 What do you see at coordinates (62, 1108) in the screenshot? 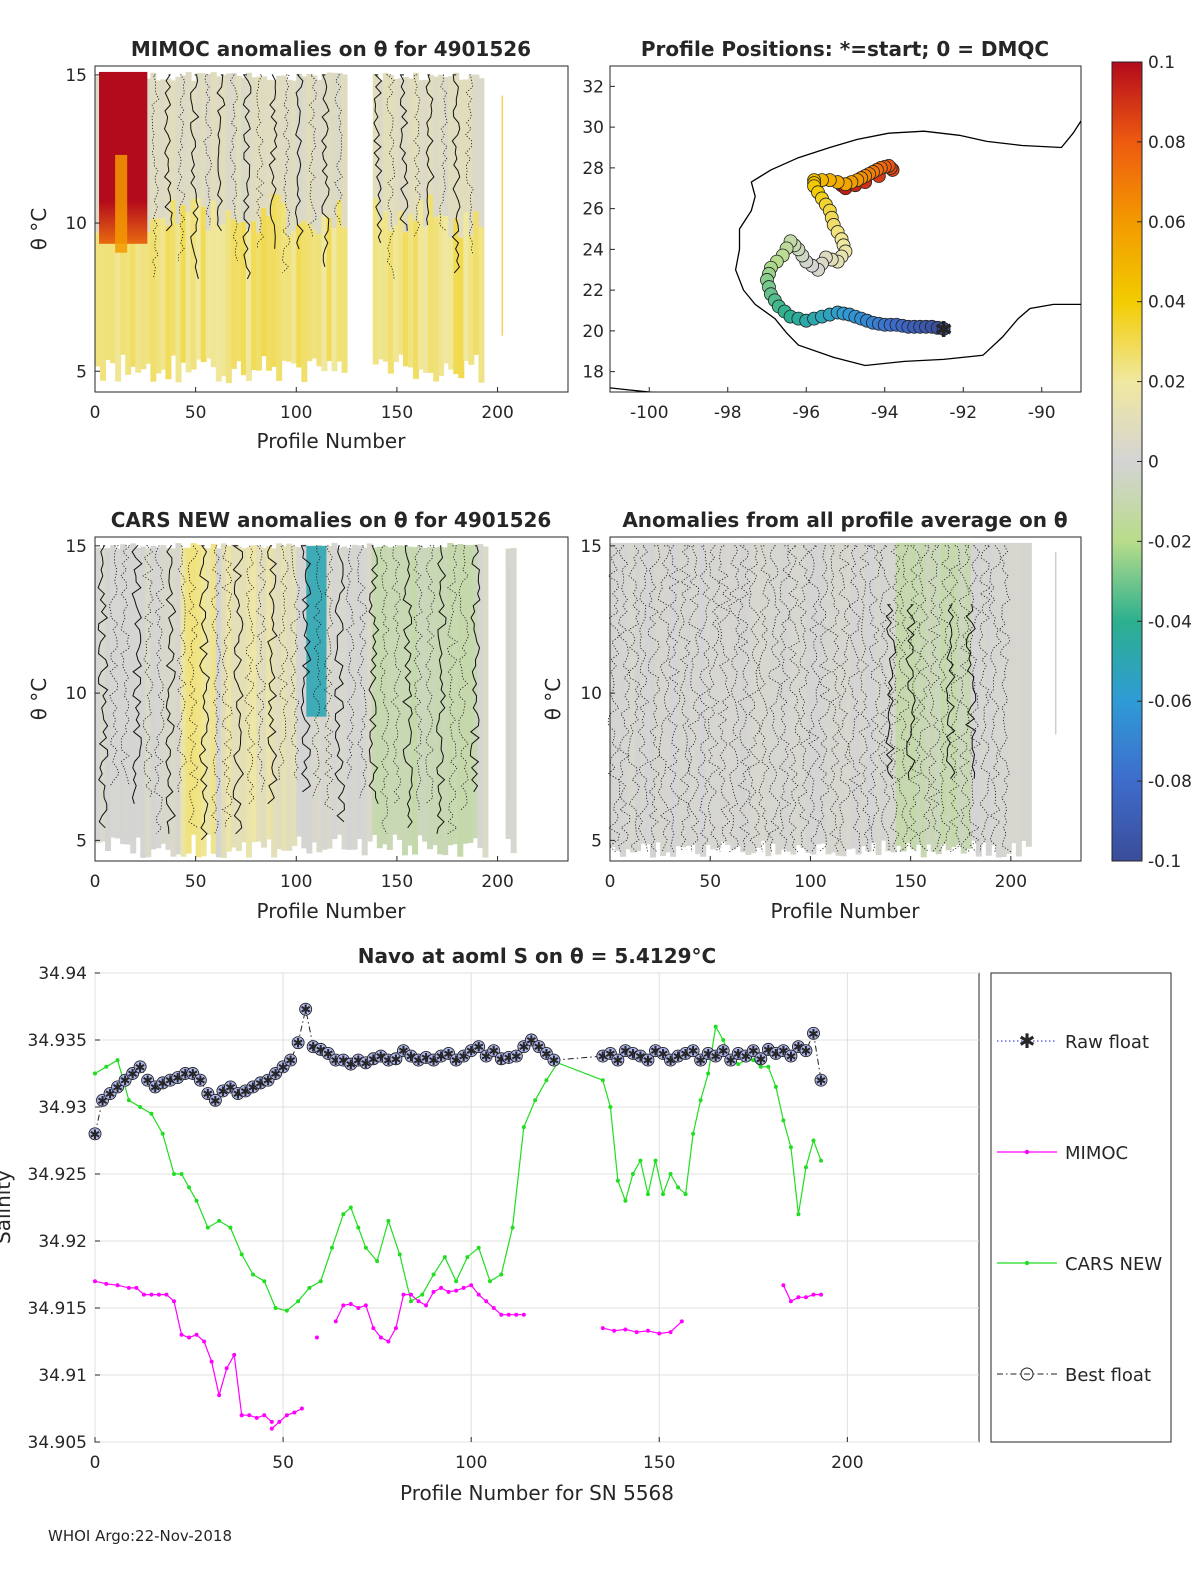
I see `salinity-ytick-label: 34.93` at bounding box center [62, 1108].